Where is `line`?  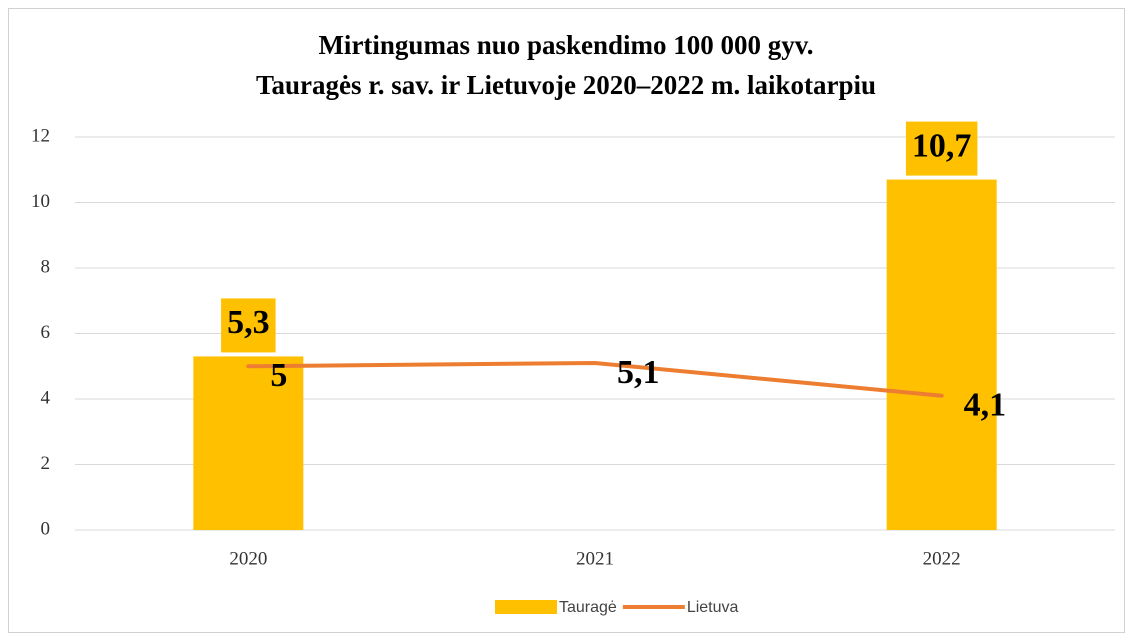 line is located at coordinates (595, 379).